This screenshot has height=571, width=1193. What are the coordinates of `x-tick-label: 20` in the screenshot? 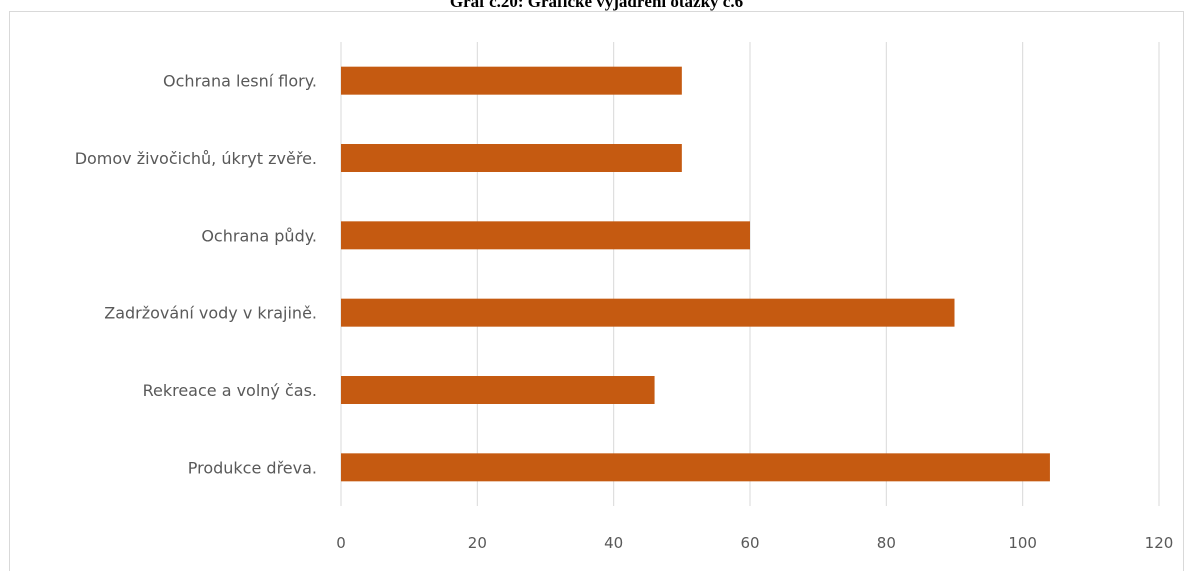 It's located at (477, 543).